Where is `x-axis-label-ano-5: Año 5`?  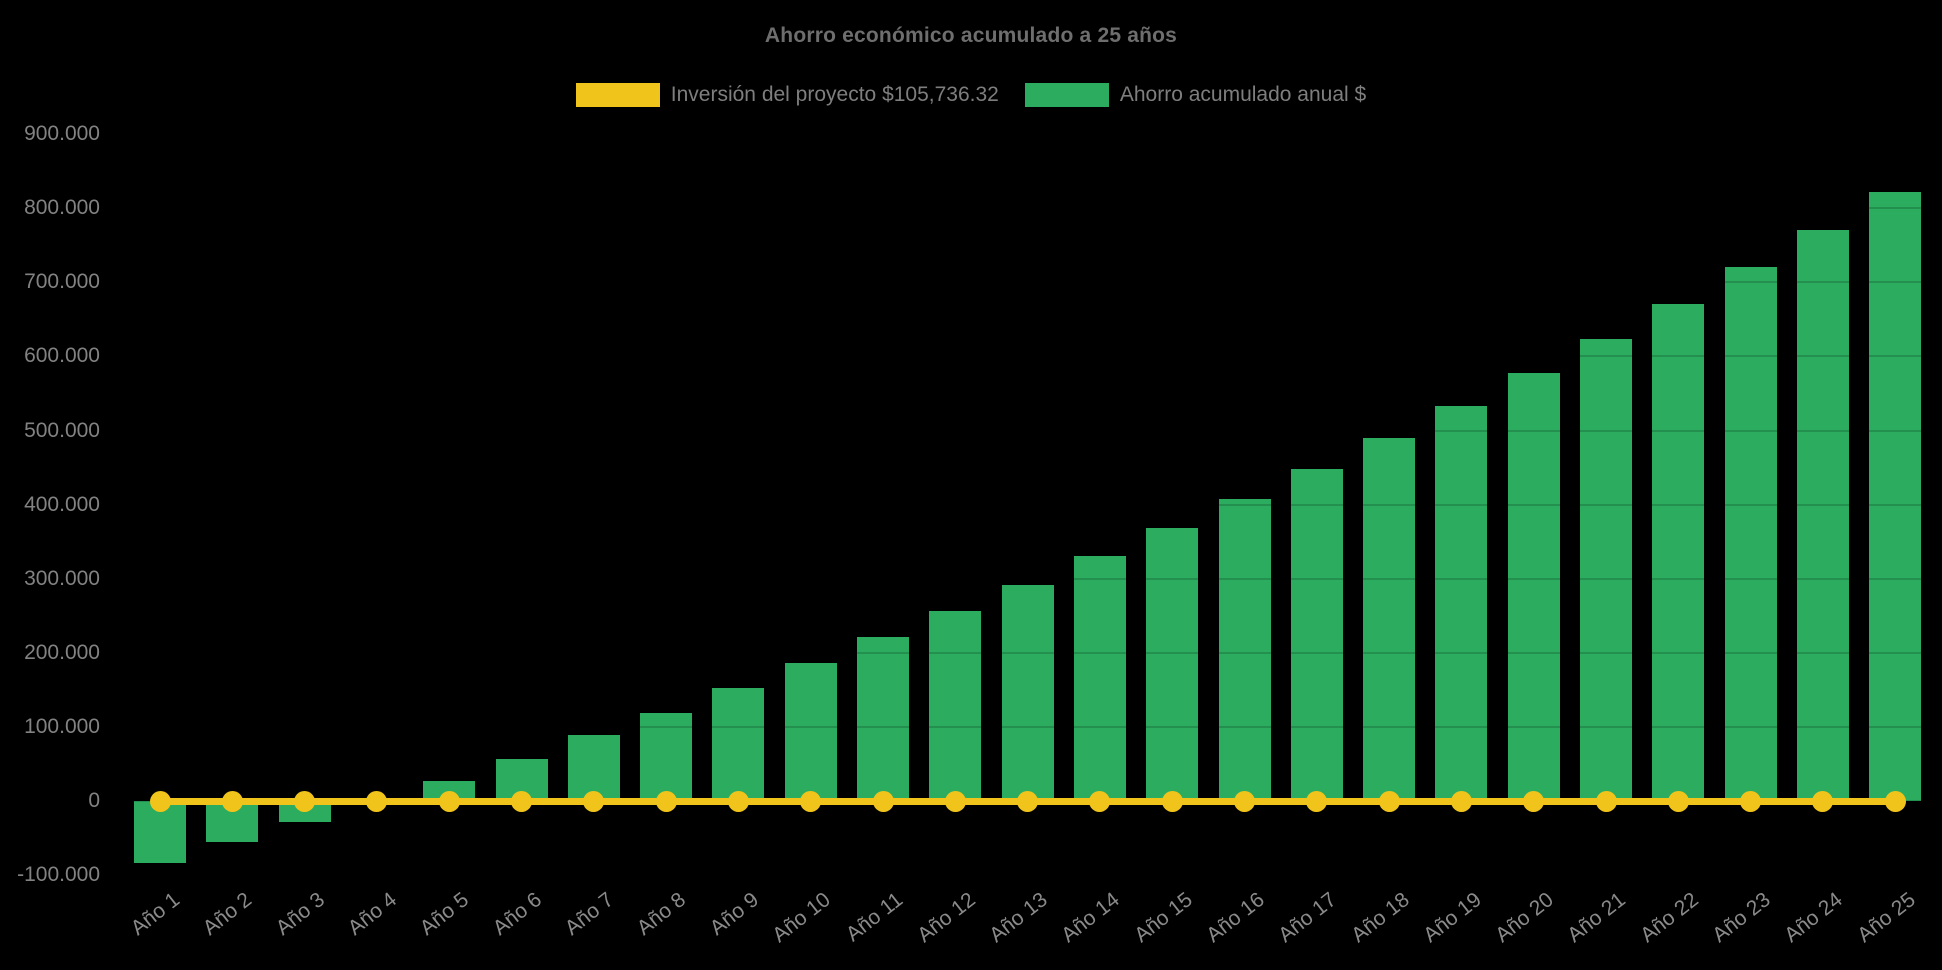
x-axis-label-ano-5: Año 5 is located at coordinates (444, 914).